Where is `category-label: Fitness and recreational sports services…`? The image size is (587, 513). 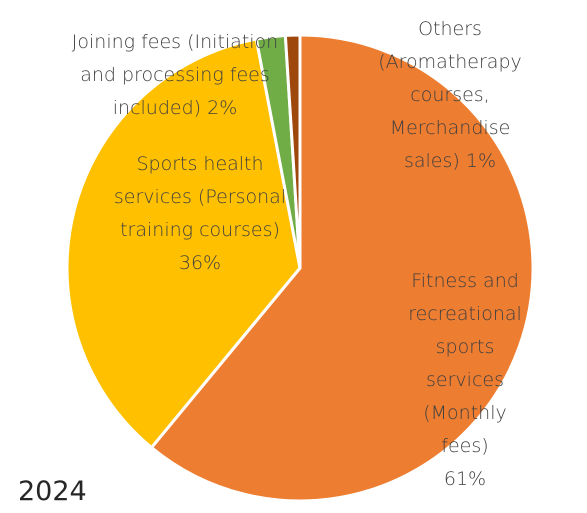
category-label: Fitness and recreational sports services… is located at coordinates (465, 363).